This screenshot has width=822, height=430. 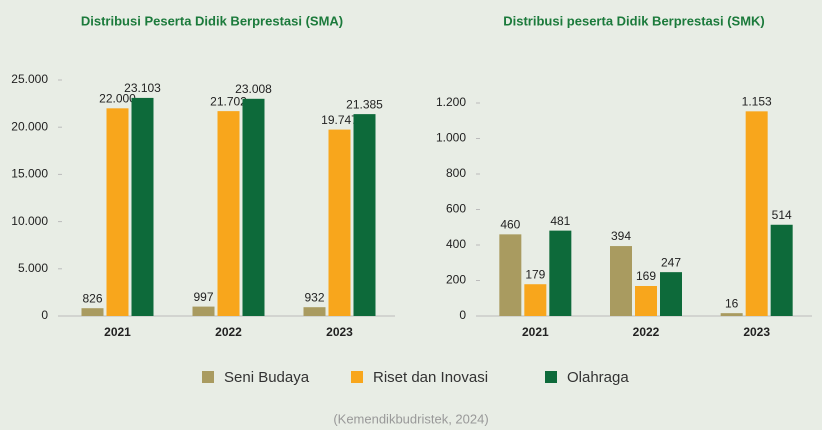 I want to click on y-tick-label: 800, so click(x=456, y=173).